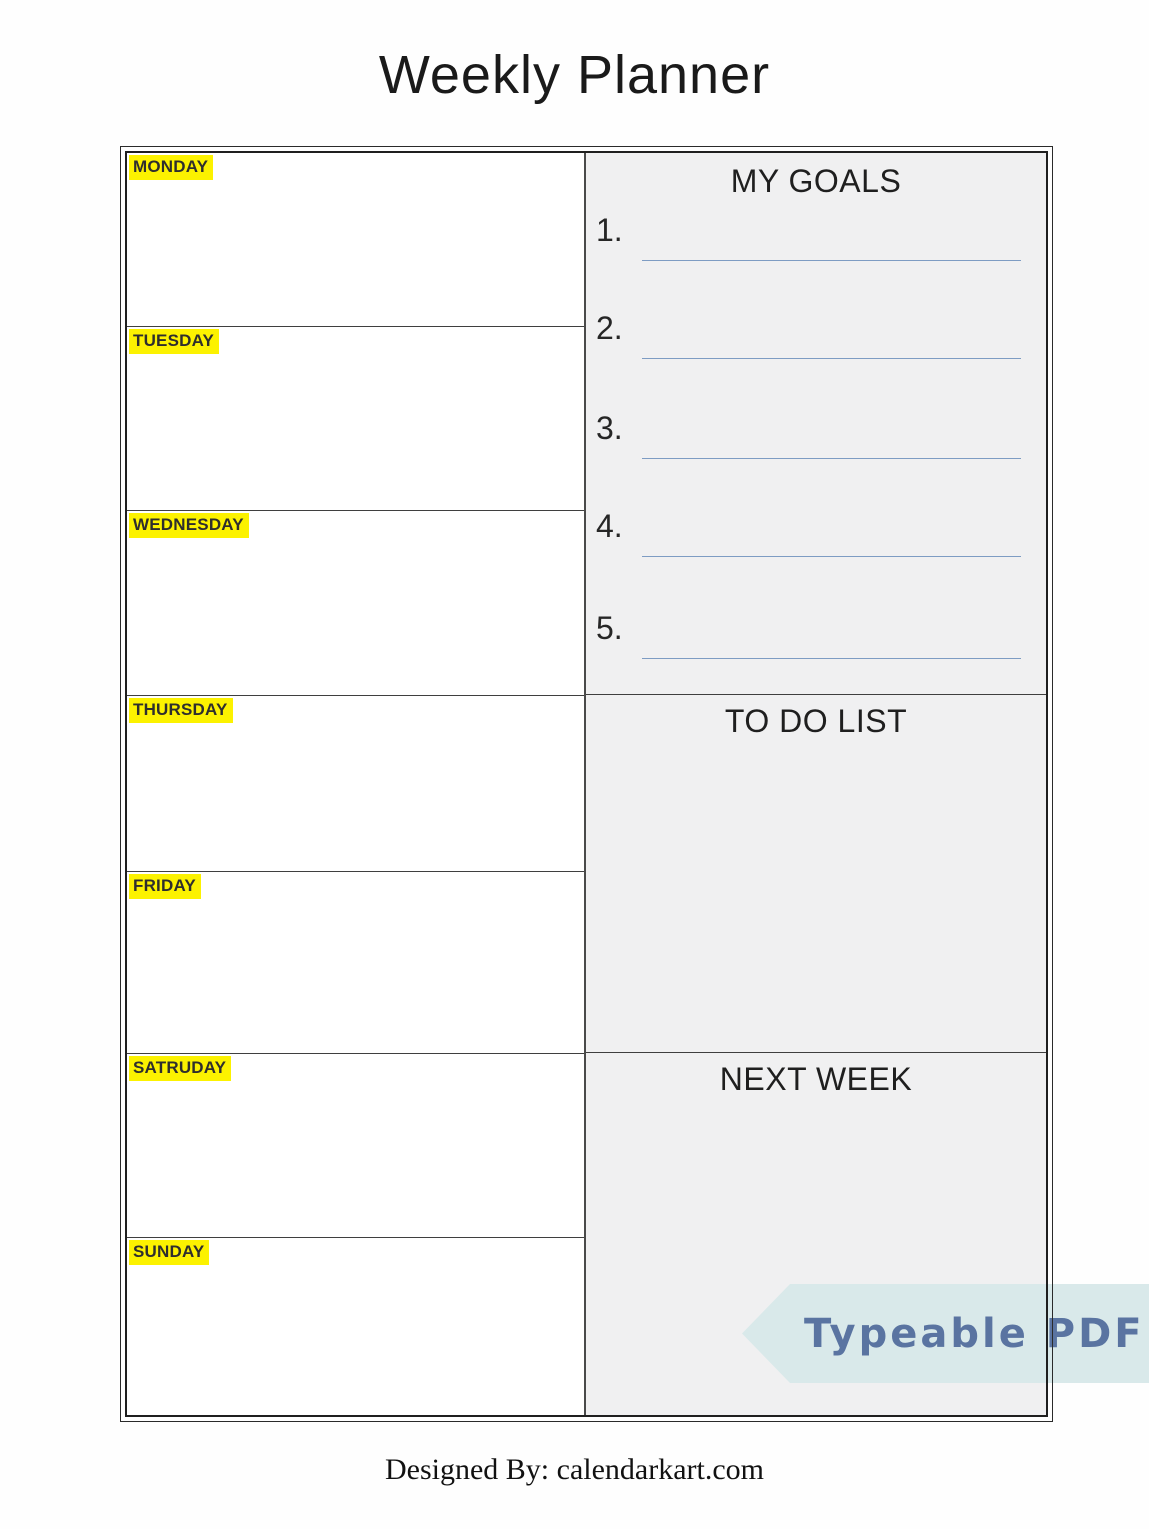  Describe the element at coordinates (165, 886) in the screenshot. I see `day-label-friday: FRIDAY` at that location.